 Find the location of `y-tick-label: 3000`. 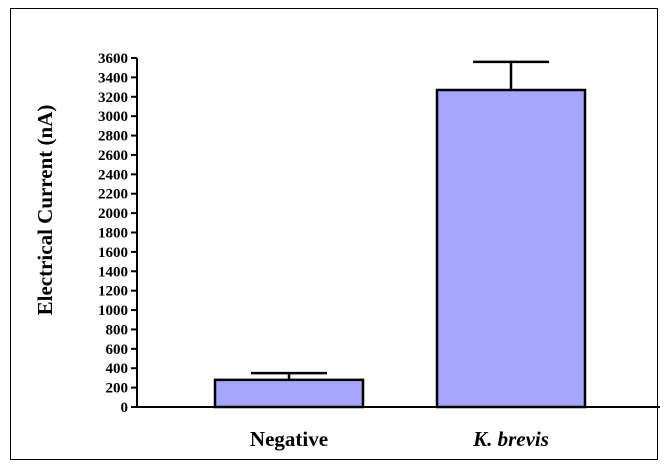

y-tick-label: 3000 is located at coordinates (113, 117).